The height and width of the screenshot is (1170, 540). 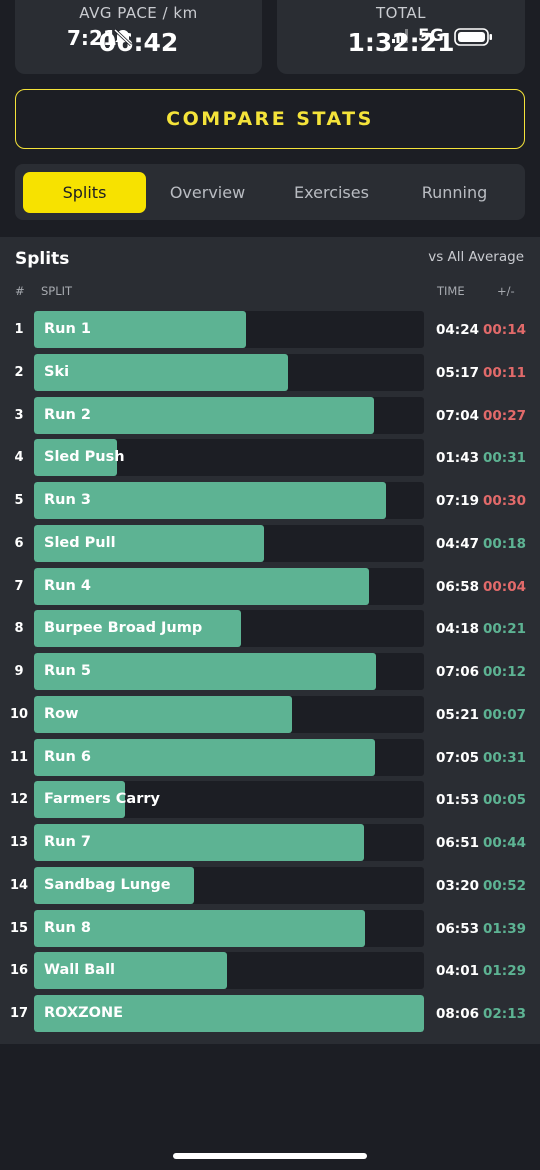 I want to click on split-row: 1 Run 1 04:24 00:14, so click(x=270, y=330).